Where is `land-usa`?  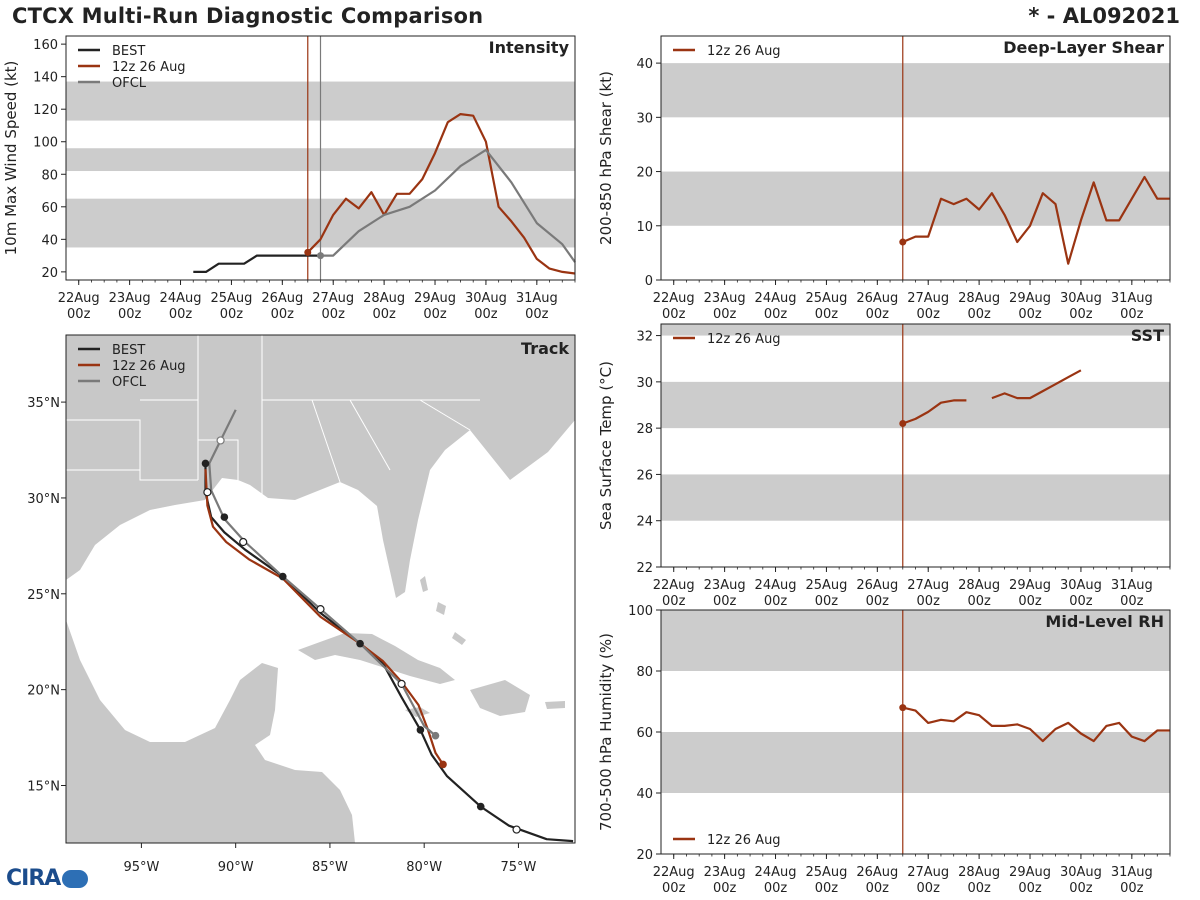
land-usa is located at coordinates (320, 466).